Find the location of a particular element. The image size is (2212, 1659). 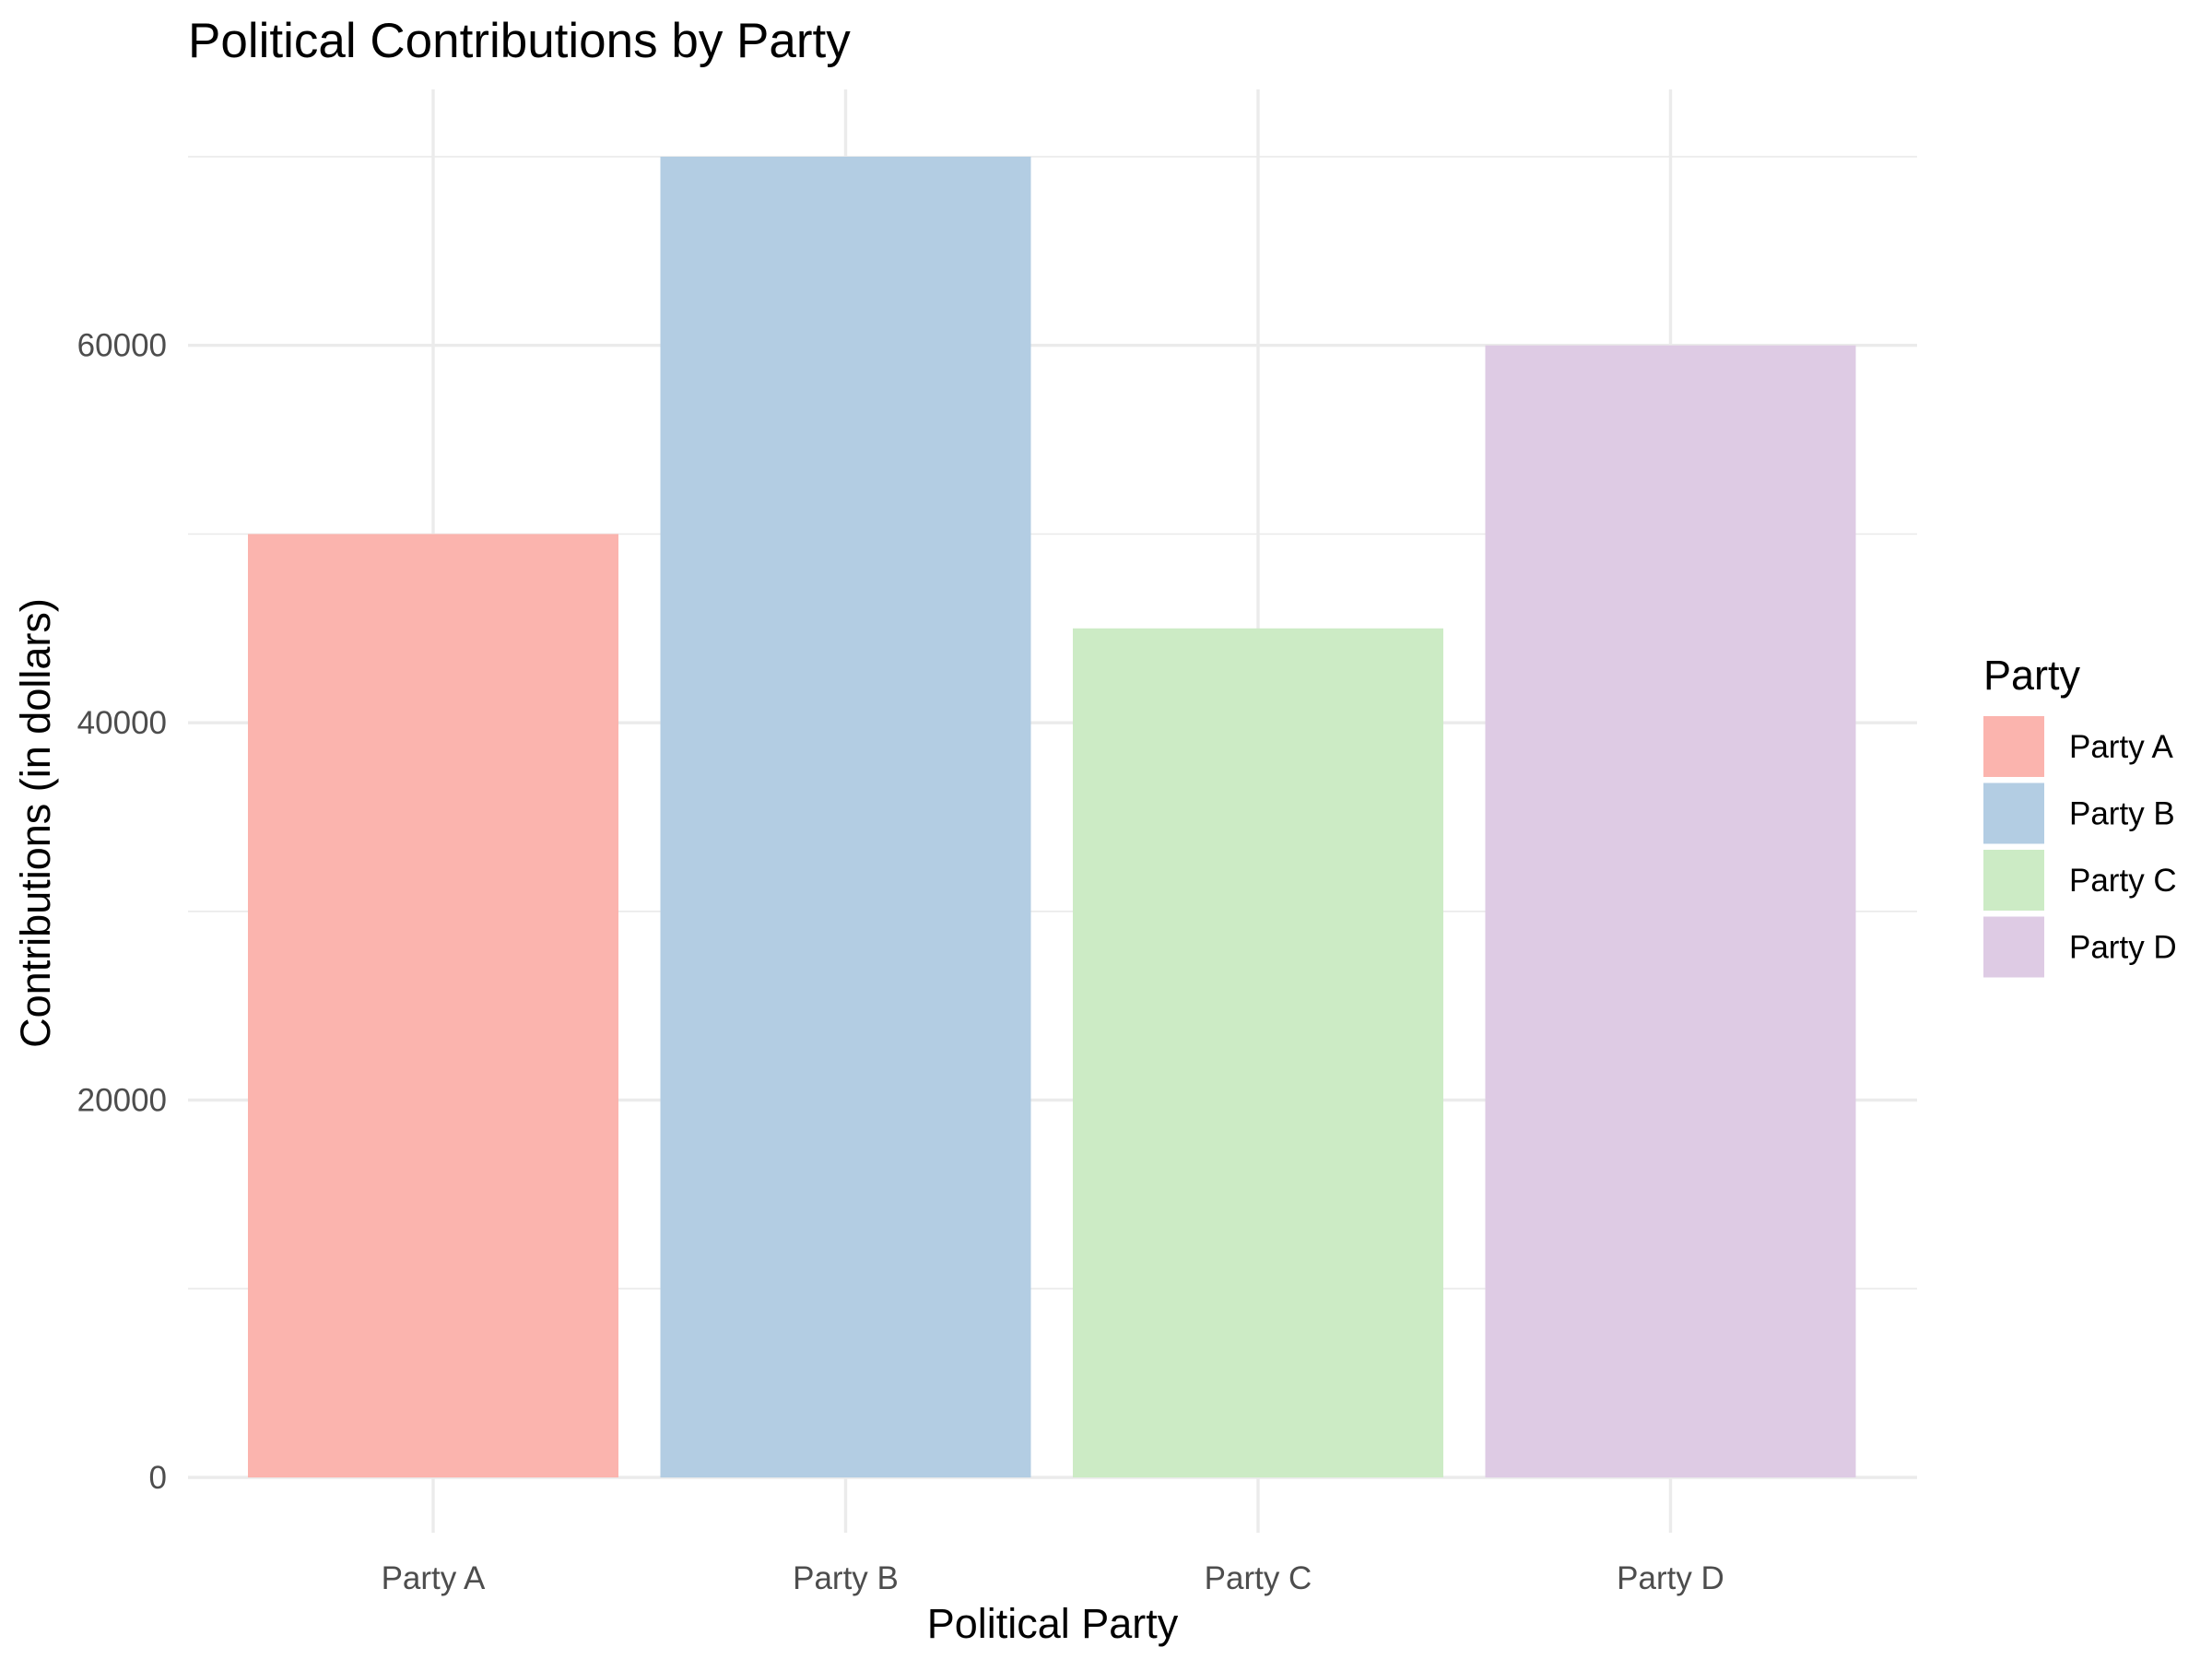

legend: Party Party A Party B Party C Party D is located at coordinates (2080, 815).